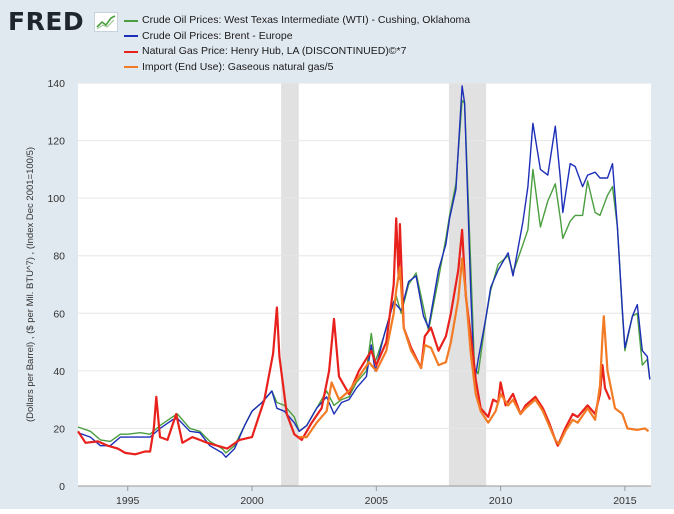  I want to click on y-tick-label: 80, so click(59, 257).